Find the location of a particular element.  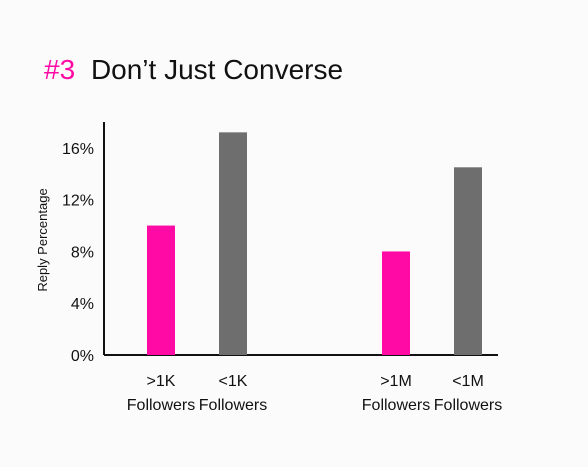

x-tick-label: >1M is located at coordinates (396, 381).